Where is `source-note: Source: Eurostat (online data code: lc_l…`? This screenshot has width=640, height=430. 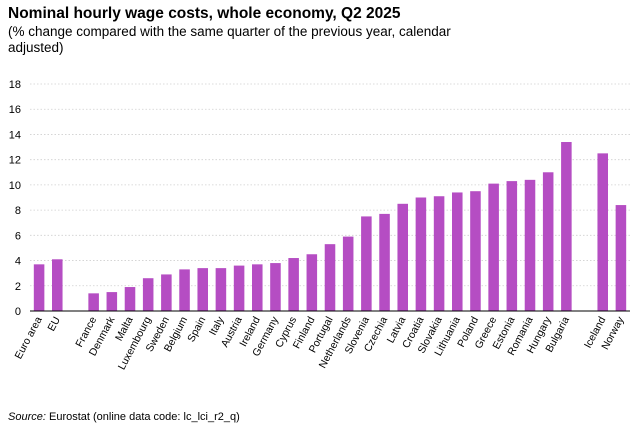 source-note: Source: Eurostat (online data code: lc_l… is located at coordinates (124, 417).